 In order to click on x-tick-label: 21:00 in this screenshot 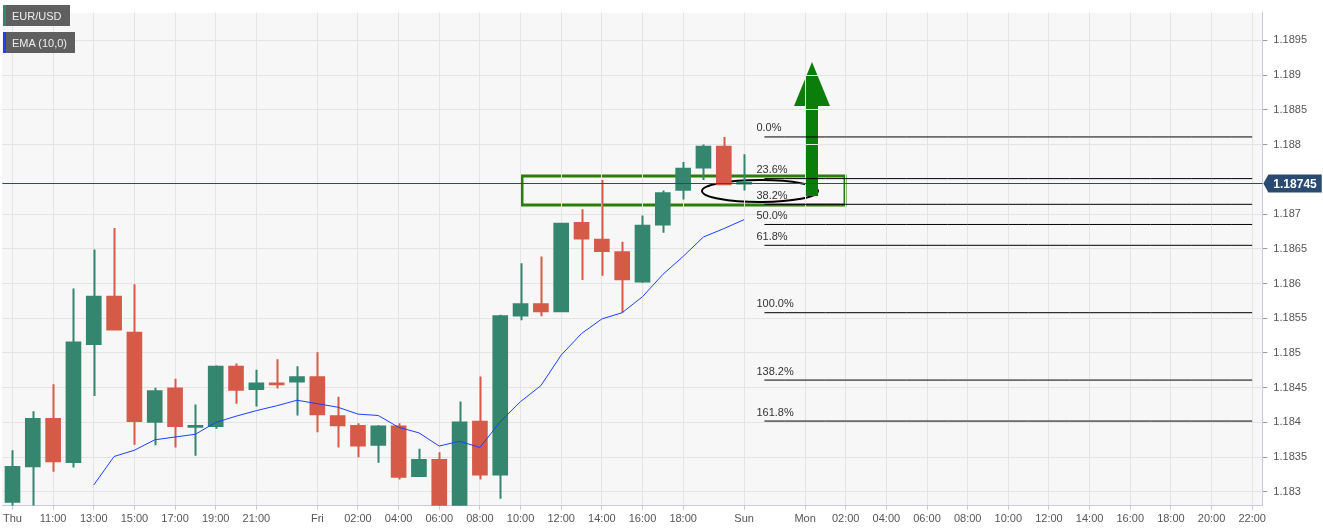, I will do `click(256, 518)`.